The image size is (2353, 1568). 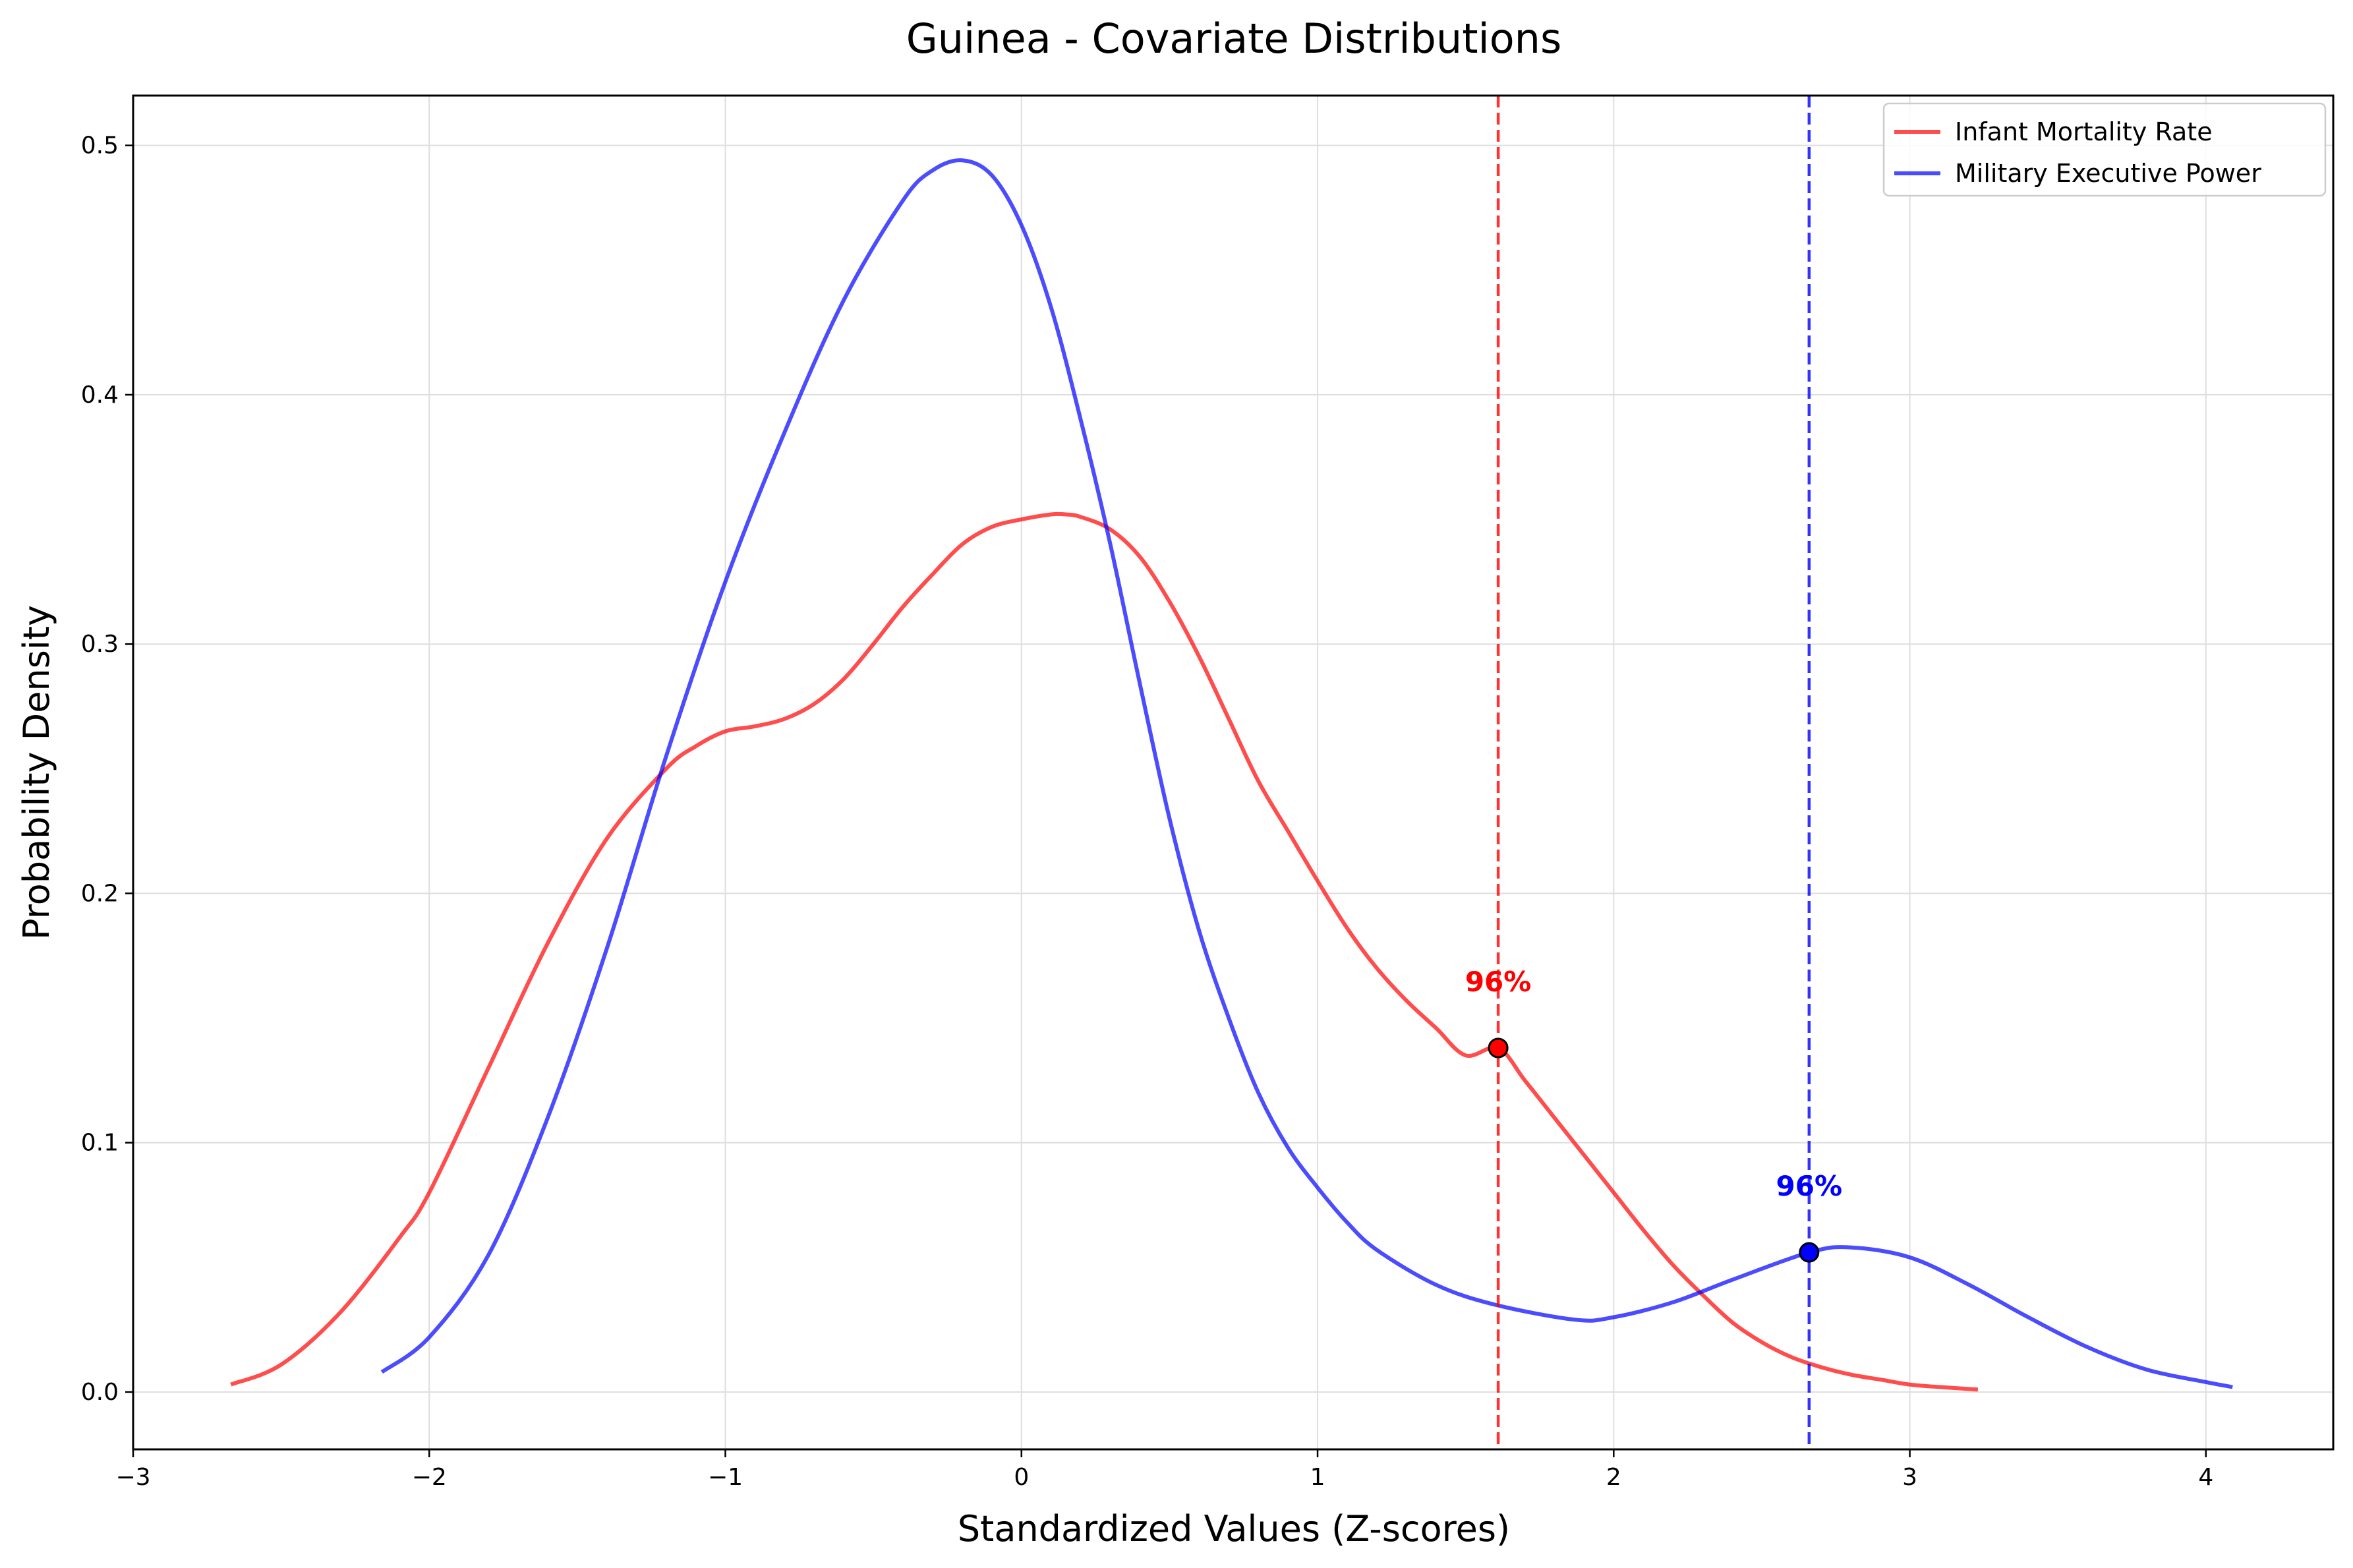 What do you see at coordinates (1909, 1477) in the screenshot?
I see `x-tick-label: 3` at bounding box center [1909, 1477].